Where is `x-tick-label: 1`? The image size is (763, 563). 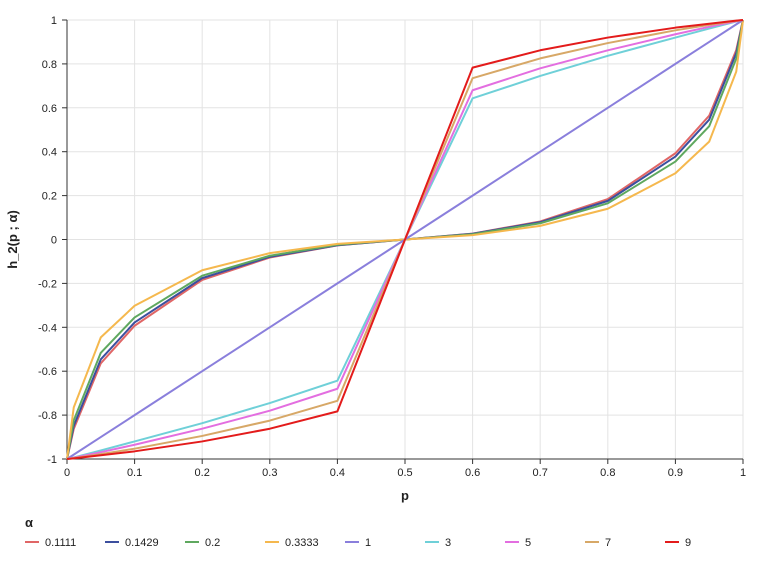 x-tick-label: 1 is located at coordinates (743, 473).